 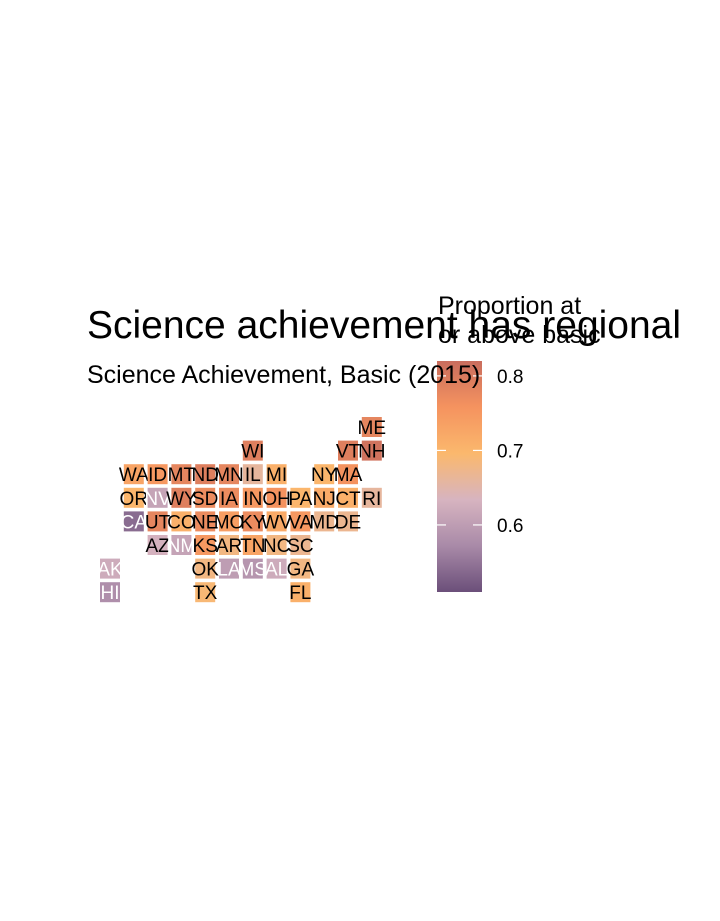 What do you see at coordinates (348, 522) in the screenshot?
I see `state-tile-de: DE` at bounding box center [348, 522].